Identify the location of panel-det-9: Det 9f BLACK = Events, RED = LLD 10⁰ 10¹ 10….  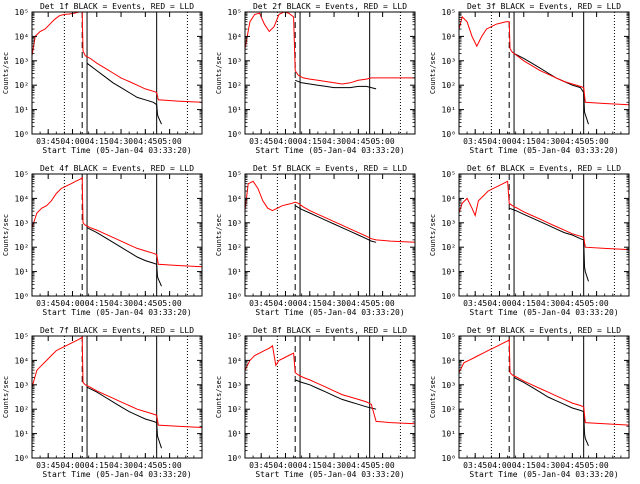
(529, 402).